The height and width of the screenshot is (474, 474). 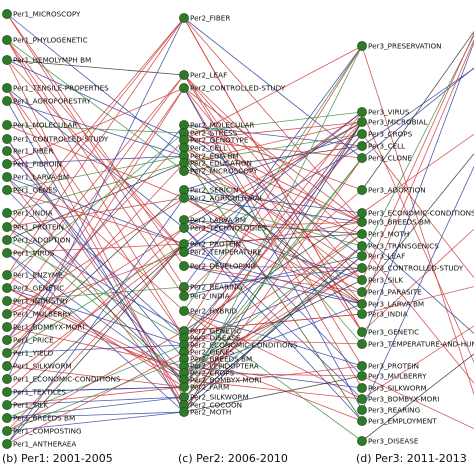 I want to click on node-label: Per3_ADOPTION, so click(x=397, y=190).